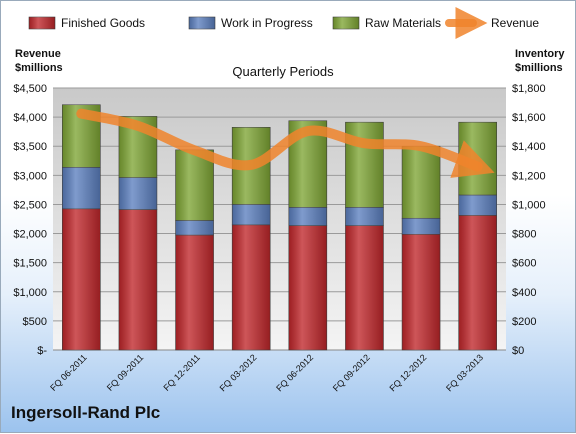  What do you see at coordinates (524, 264) in the screenshot?
I see `right-axis-tick-label: $600` at bounding box center [524, 264].